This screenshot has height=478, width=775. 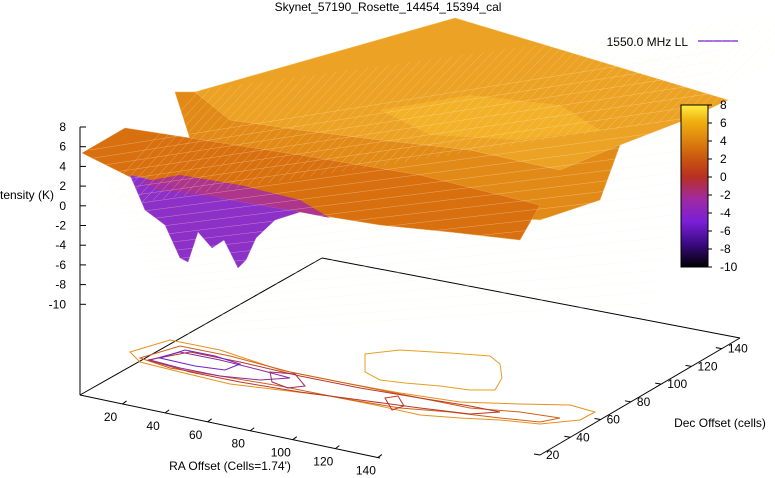 I want to click on colorbar-tick-label: -2, so click(x=725, y=195).